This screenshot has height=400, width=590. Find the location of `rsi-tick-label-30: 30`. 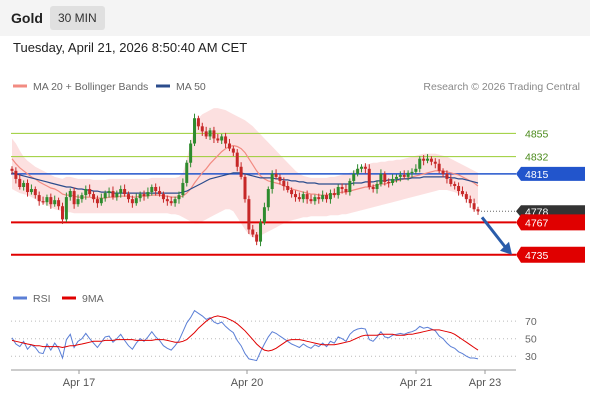

rsi-tick-label-30: 30 is located at coordinates (531, 357).